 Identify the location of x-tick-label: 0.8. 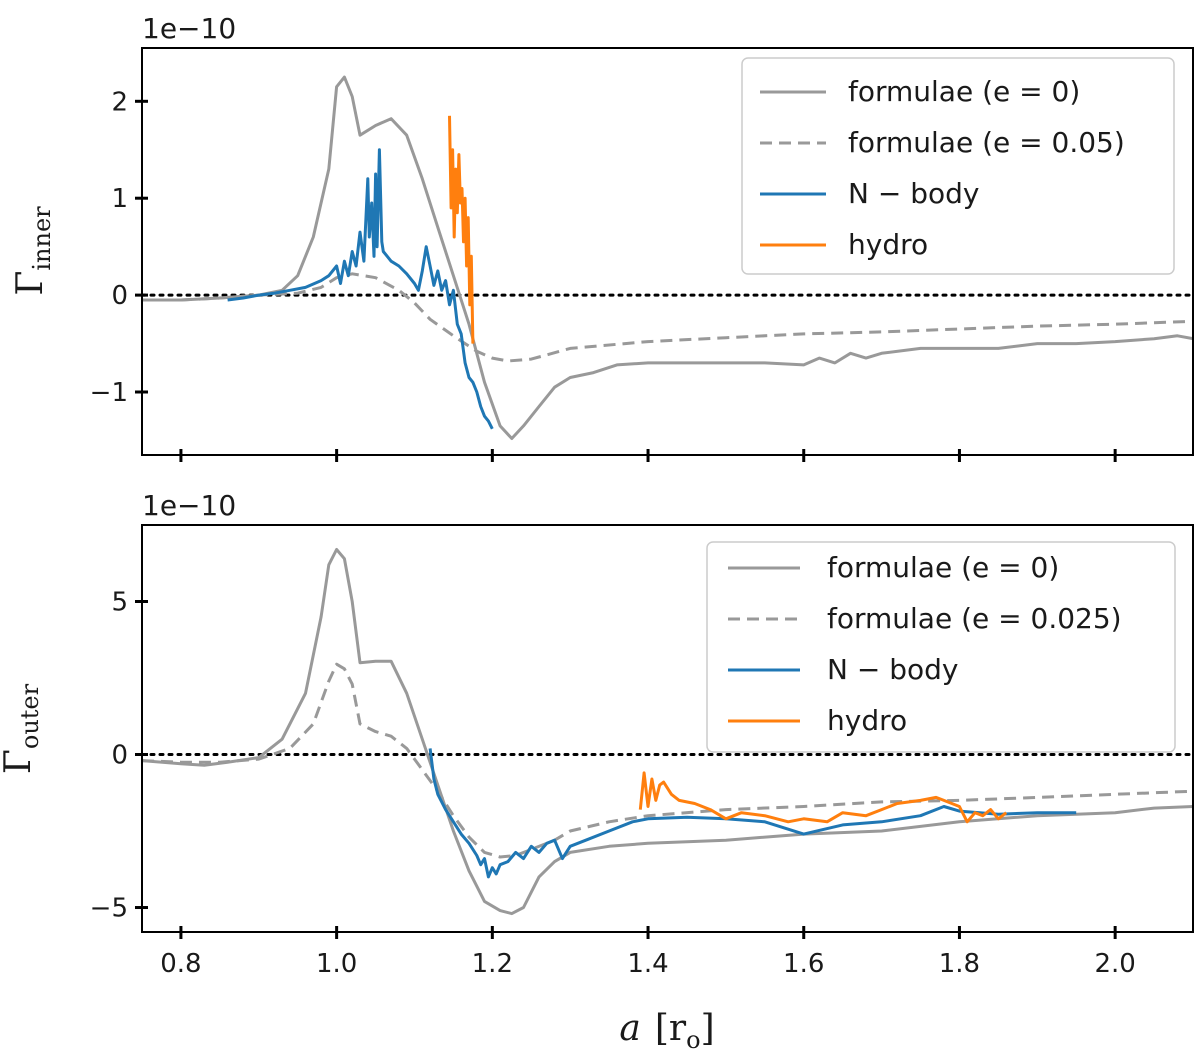
(180, 964).